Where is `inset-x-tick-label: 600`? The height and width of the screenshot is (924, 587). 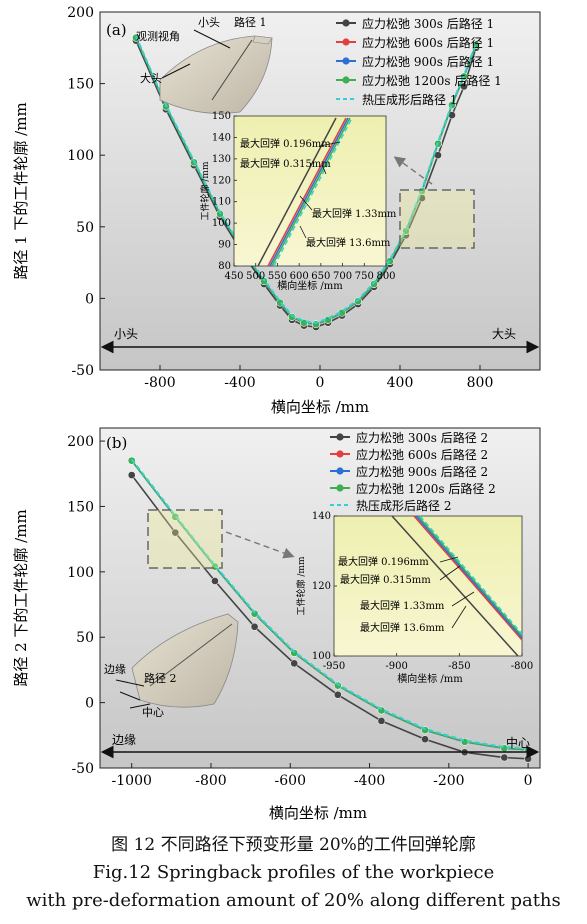
inset-x-tick-label: 600 is located at coordinates (299, 276).